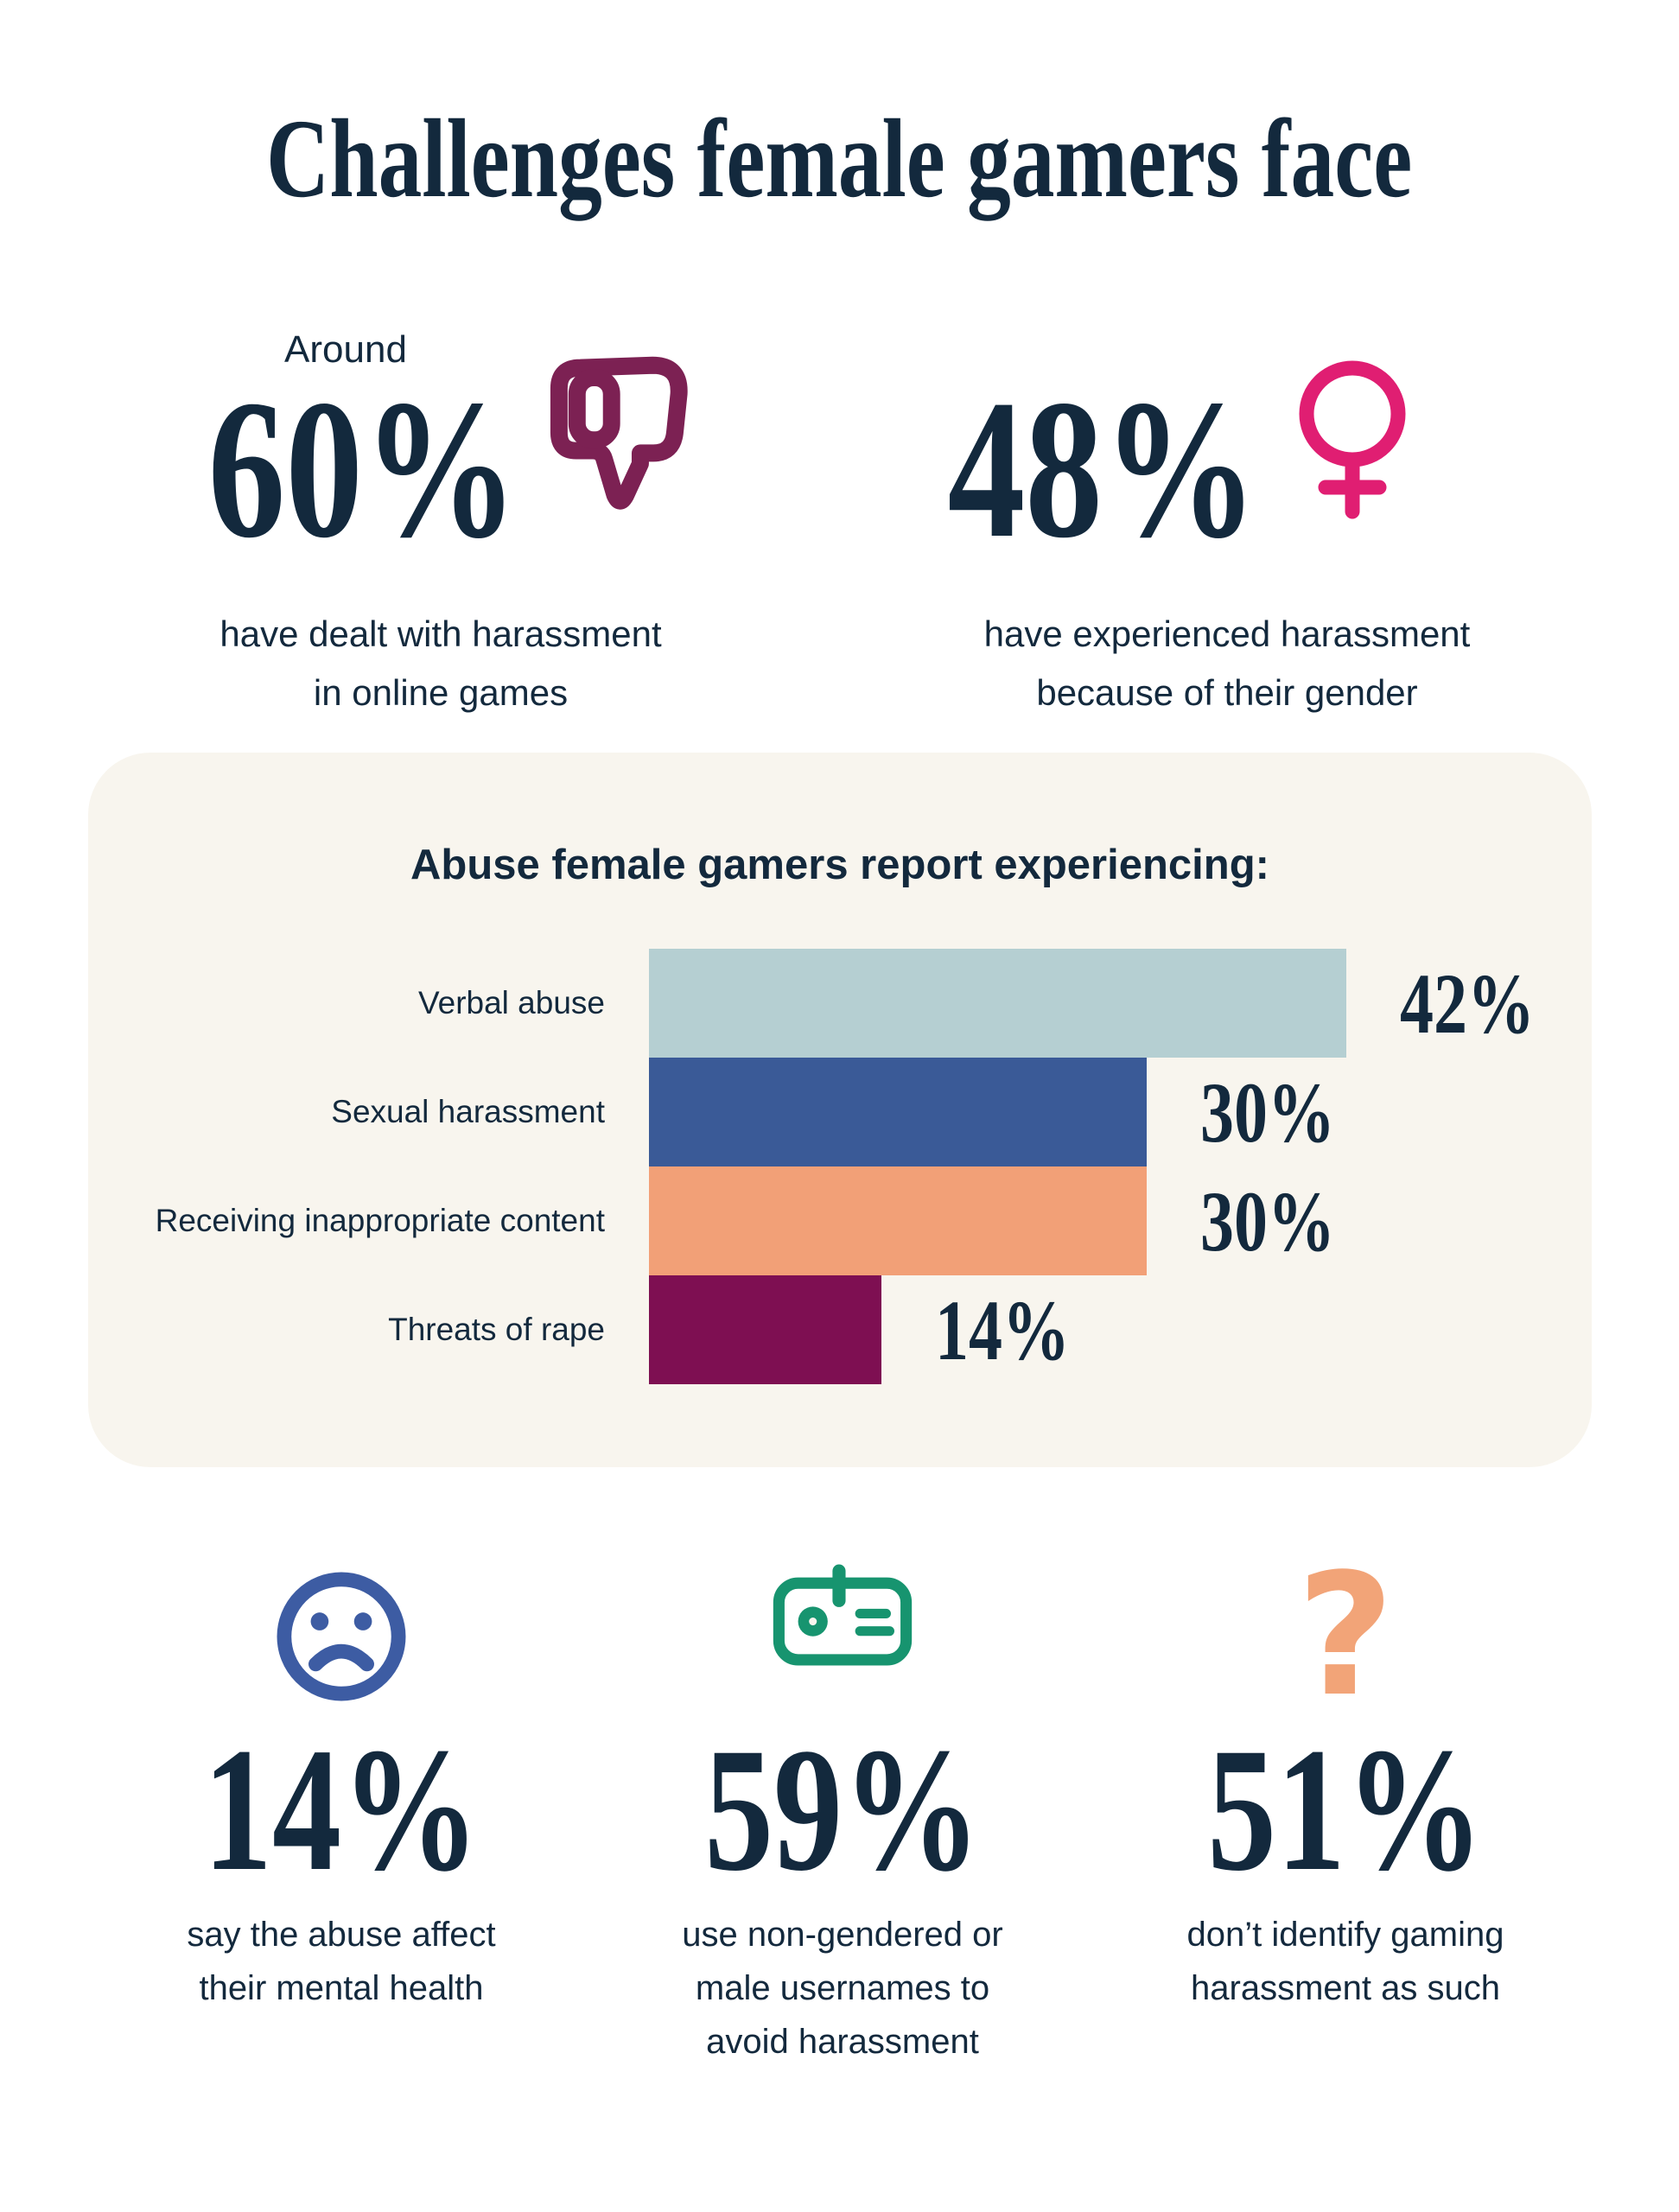 The image size is (1679, 2212). What do you see at coordinates (1467, 1003) in the screenshot?
I see `chart-bar-value: 42%` at bounding box center [1467, 1003].